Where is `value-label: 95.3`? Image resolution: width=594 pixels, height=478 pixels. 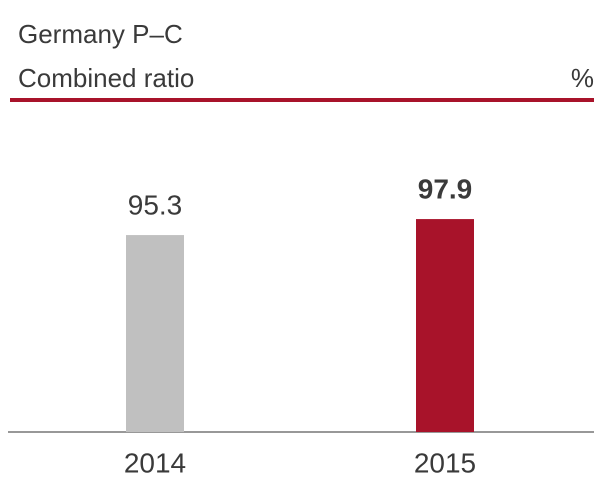
value-label: 95.3 is located at coordinates (155, 204).